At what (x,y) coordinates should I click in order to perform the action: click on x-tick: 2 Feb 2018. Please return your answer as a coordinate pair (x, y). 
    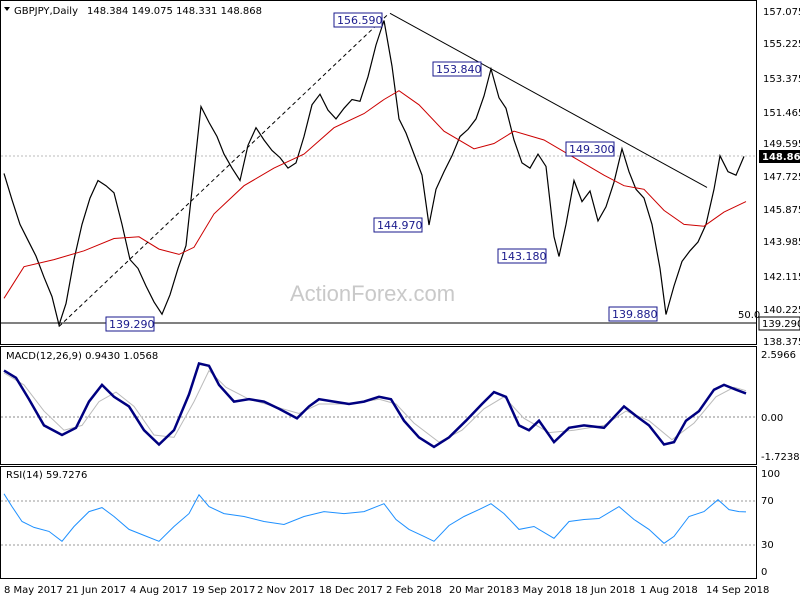
    Looking at the image, I should click on (414, 590).